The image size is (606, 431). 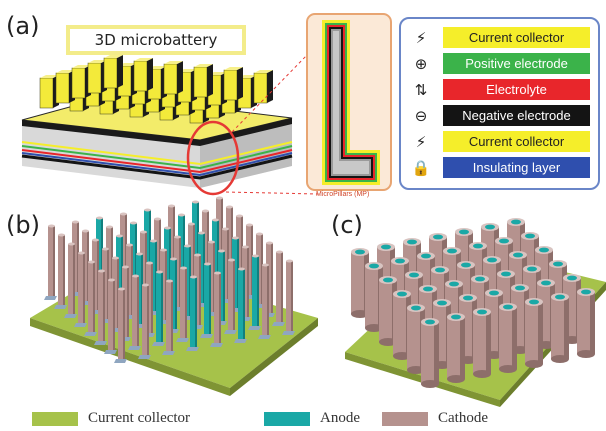 I want to click on cathode-swatch, so click(x=405, y=418).